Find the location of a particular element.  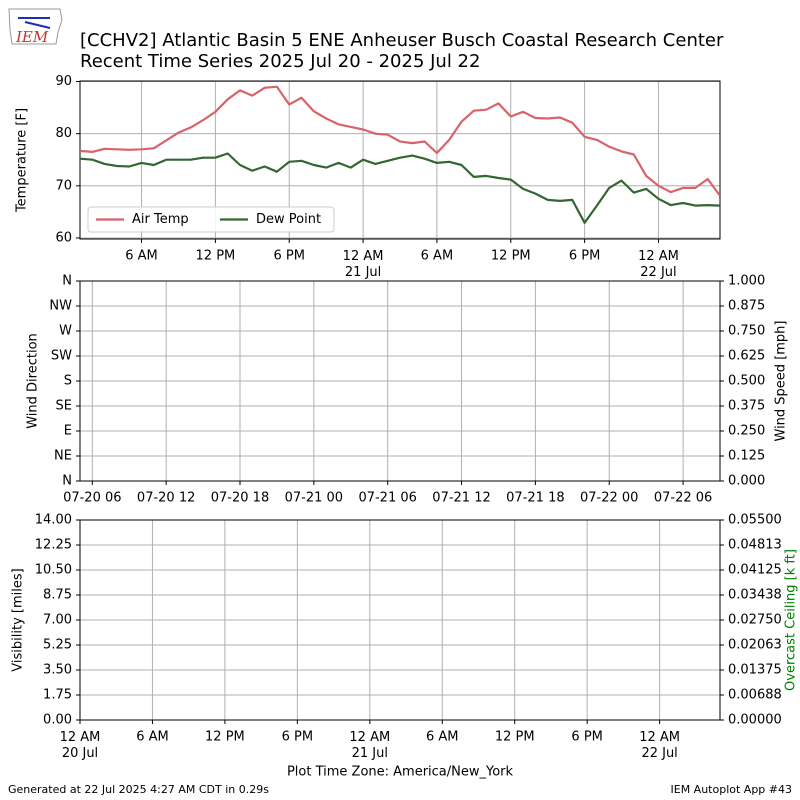

x-axis-label: Plot Time Zone: America/New_York is located at coordinates (400, 772).